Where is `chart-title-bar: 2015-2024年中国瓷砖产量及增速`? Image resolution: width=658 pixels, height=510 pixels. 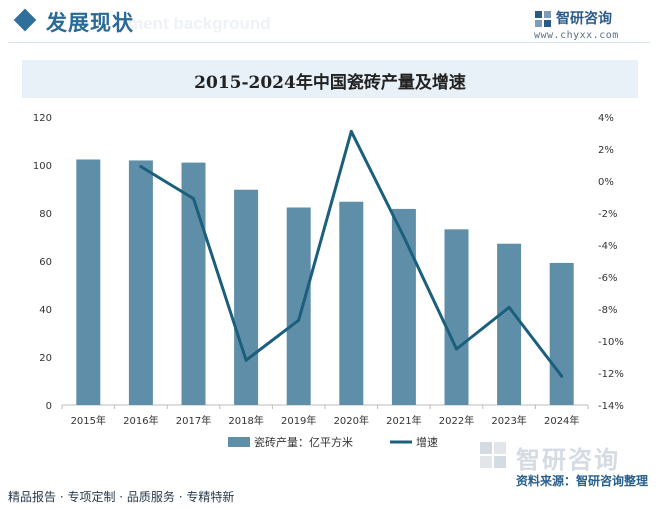
chart-title-bar: 2015-2024年中国瓷砖产量及增速 is located at coordinates (330, 79).